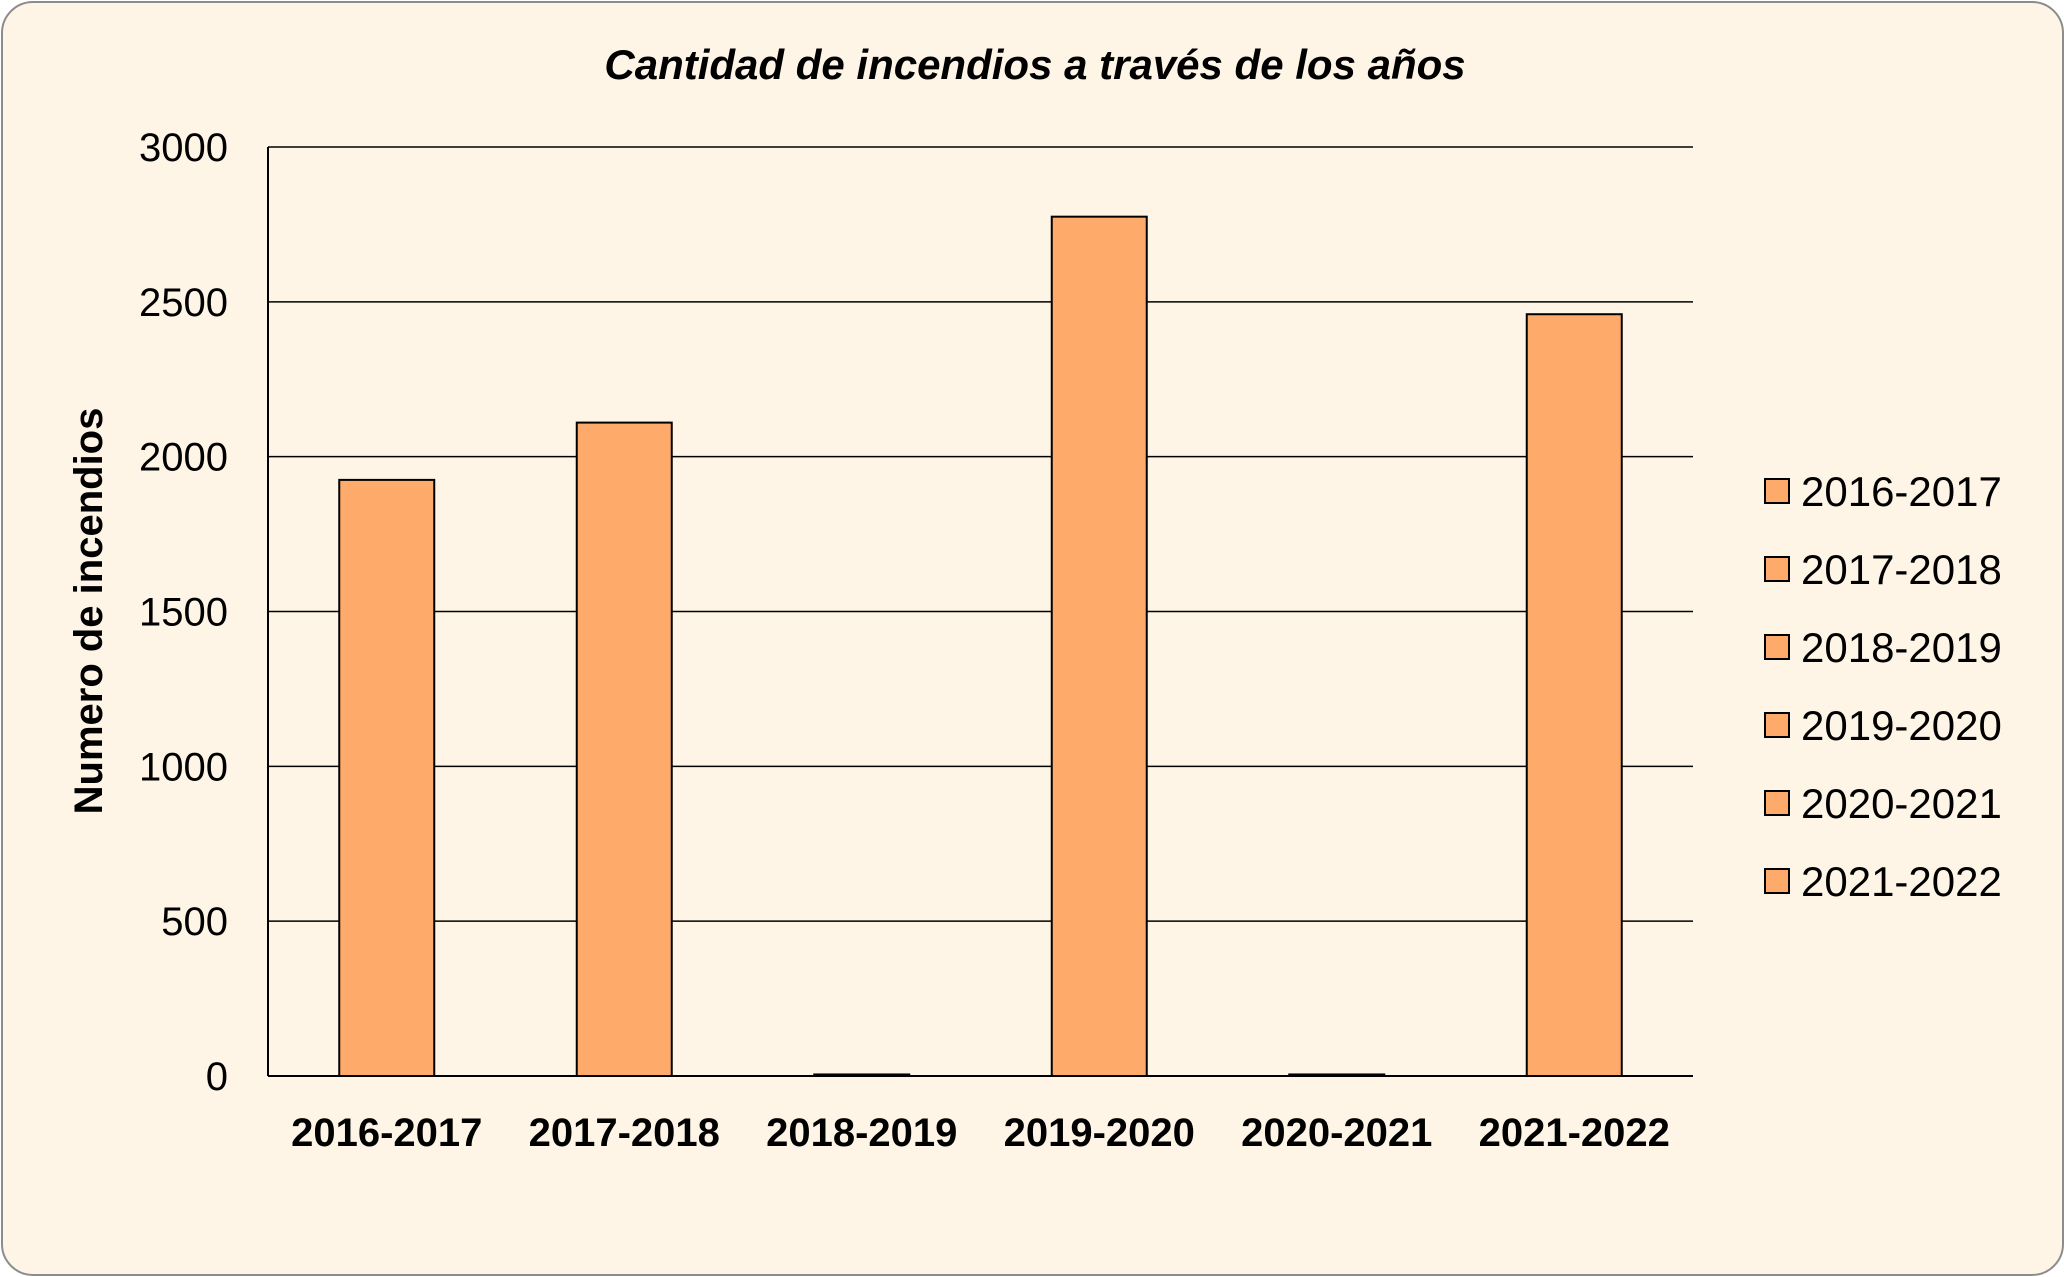 This screenshot has height=1277, width=2064. I want to click on x-tick-label: 2021-2022, so click(1574, 1133).